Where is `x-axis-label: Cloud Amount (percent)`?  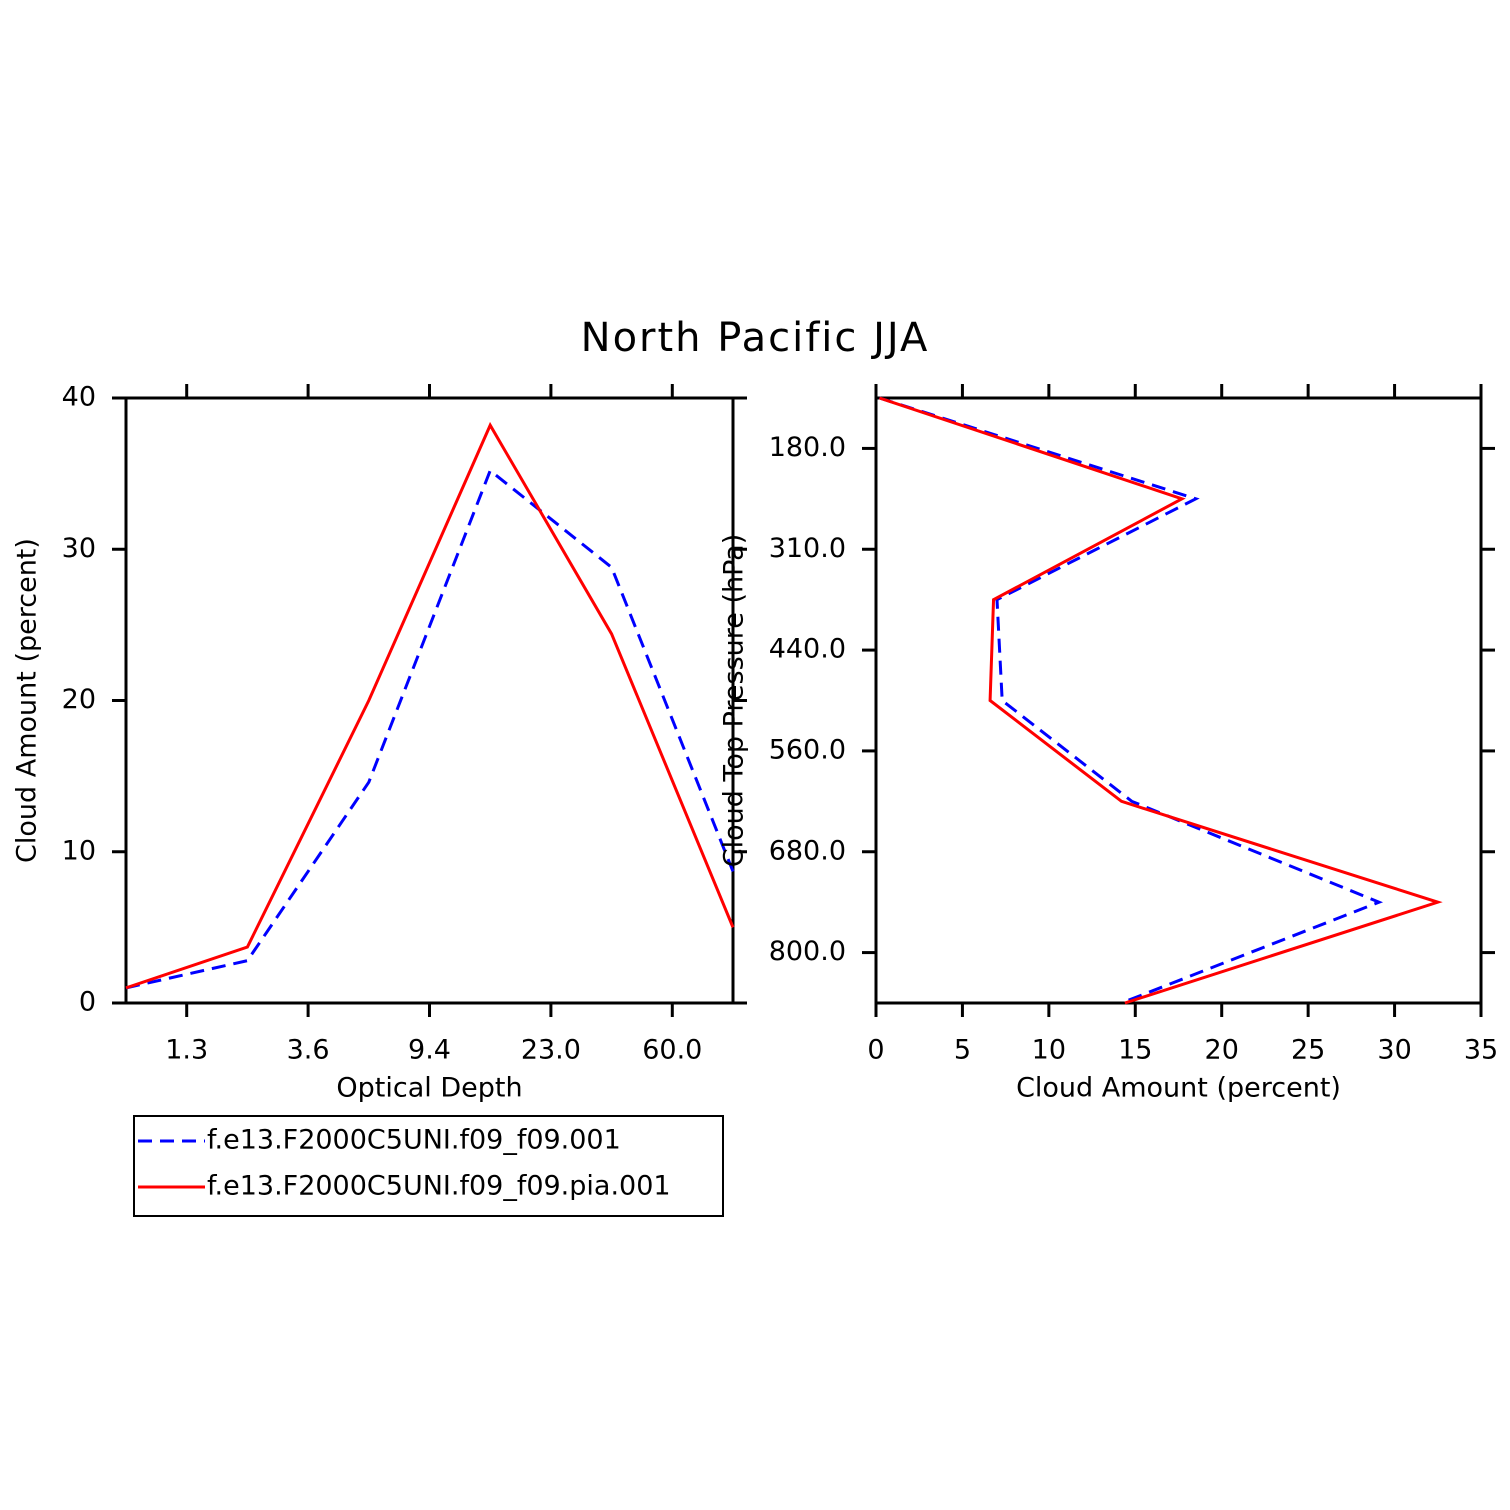
x-axis-label: Cloud Amount (percent) is located at coordinates (1178, 1088).